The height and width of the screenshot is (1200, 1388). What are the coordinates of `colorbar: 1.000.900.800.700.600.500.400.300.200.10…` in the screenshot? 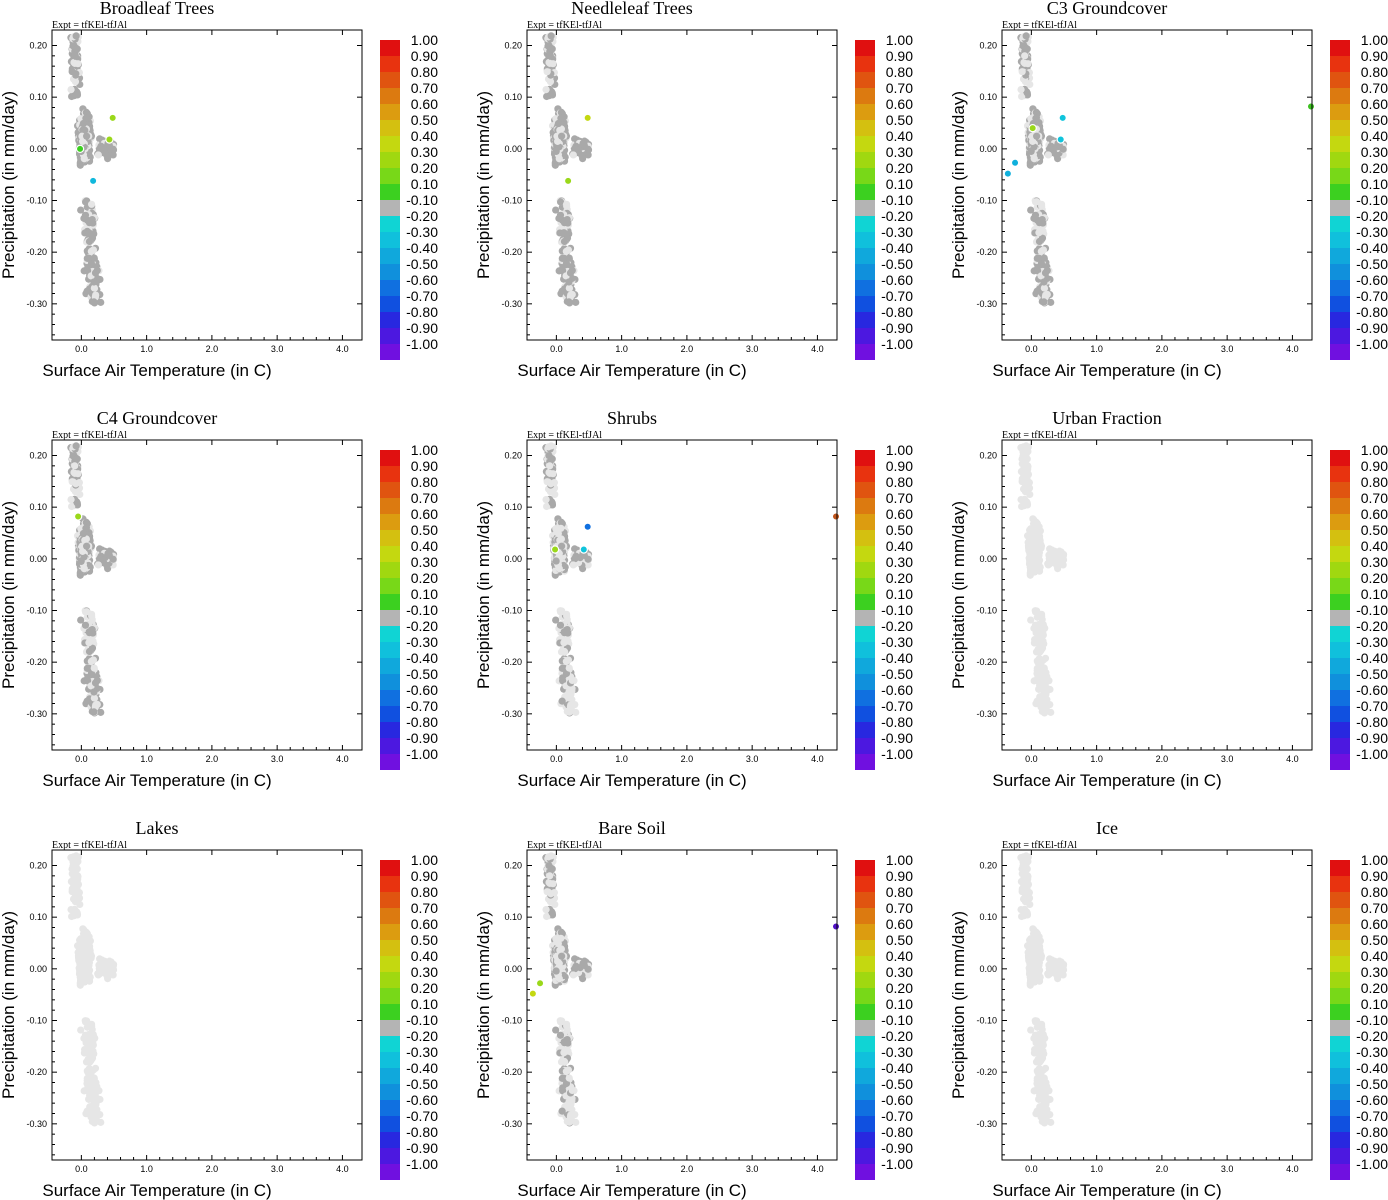 It's located at (409, 606).